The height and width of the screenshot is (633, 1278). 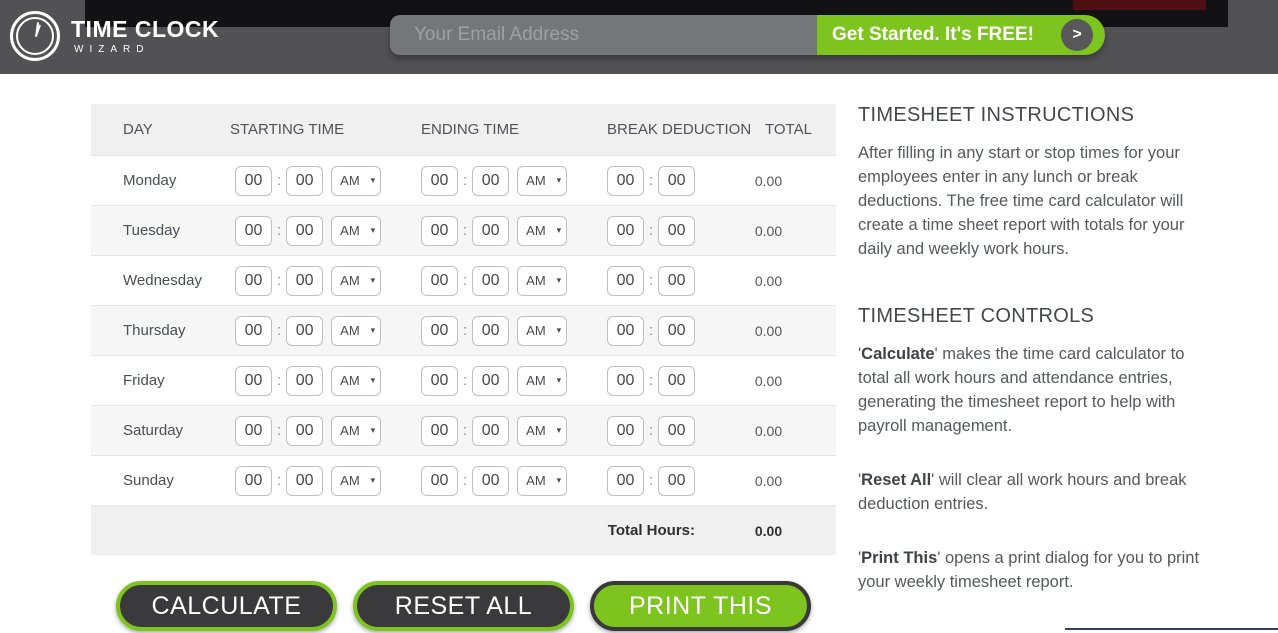 What do you see at coordinates (148, 480) in the screenshot?
I see `day-label: Sunday` at bounding box center [148, 480].